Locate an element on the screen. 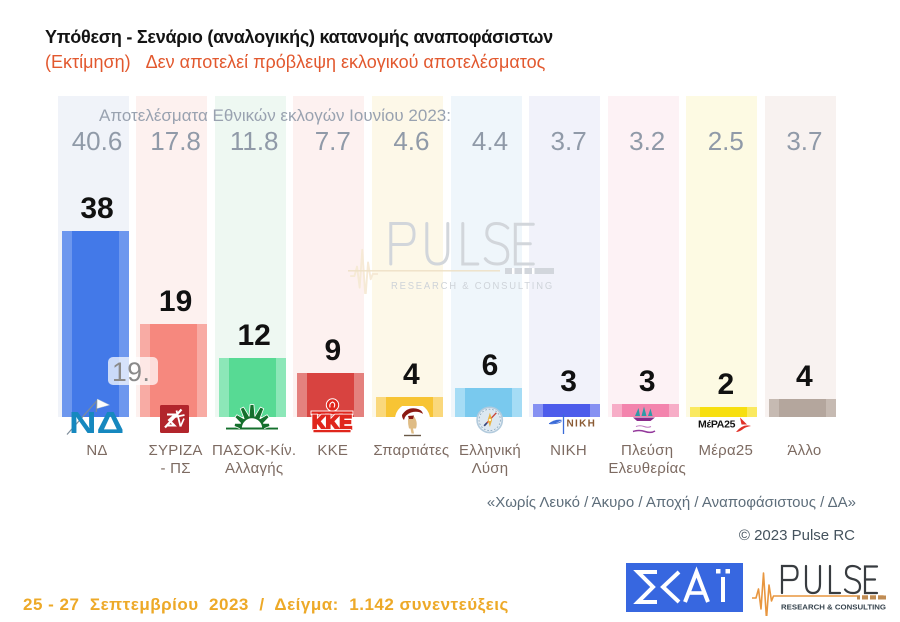  svg-text: ΚΚΕ is located at coordinates (332, 423).